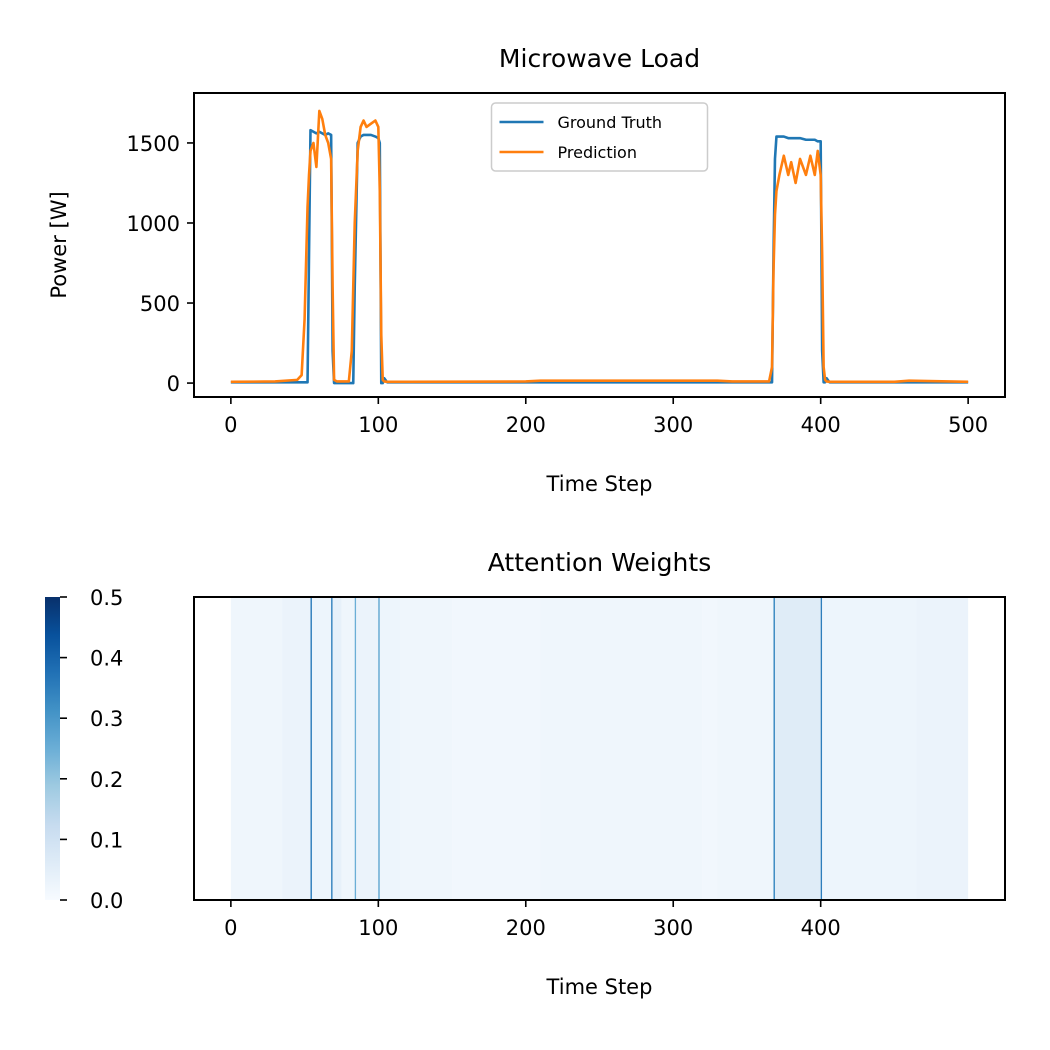 The image size is (1050, 1050). I want to click on legend-box, so click(599, 137).